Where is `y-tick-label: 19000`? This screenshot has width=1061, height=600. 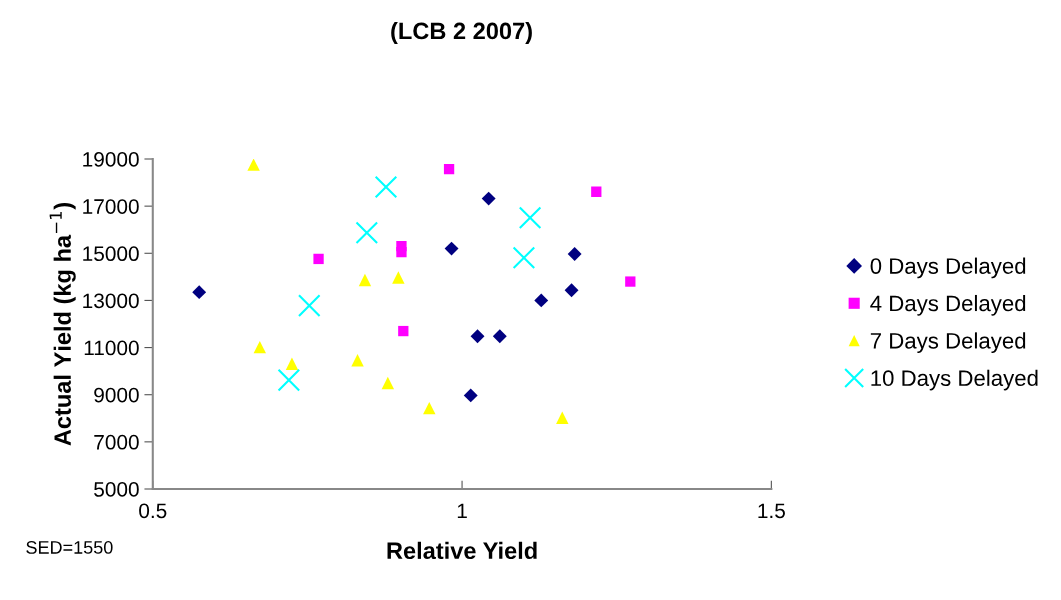 y-tick-label: 19000 is located at coordinates (111, 159).